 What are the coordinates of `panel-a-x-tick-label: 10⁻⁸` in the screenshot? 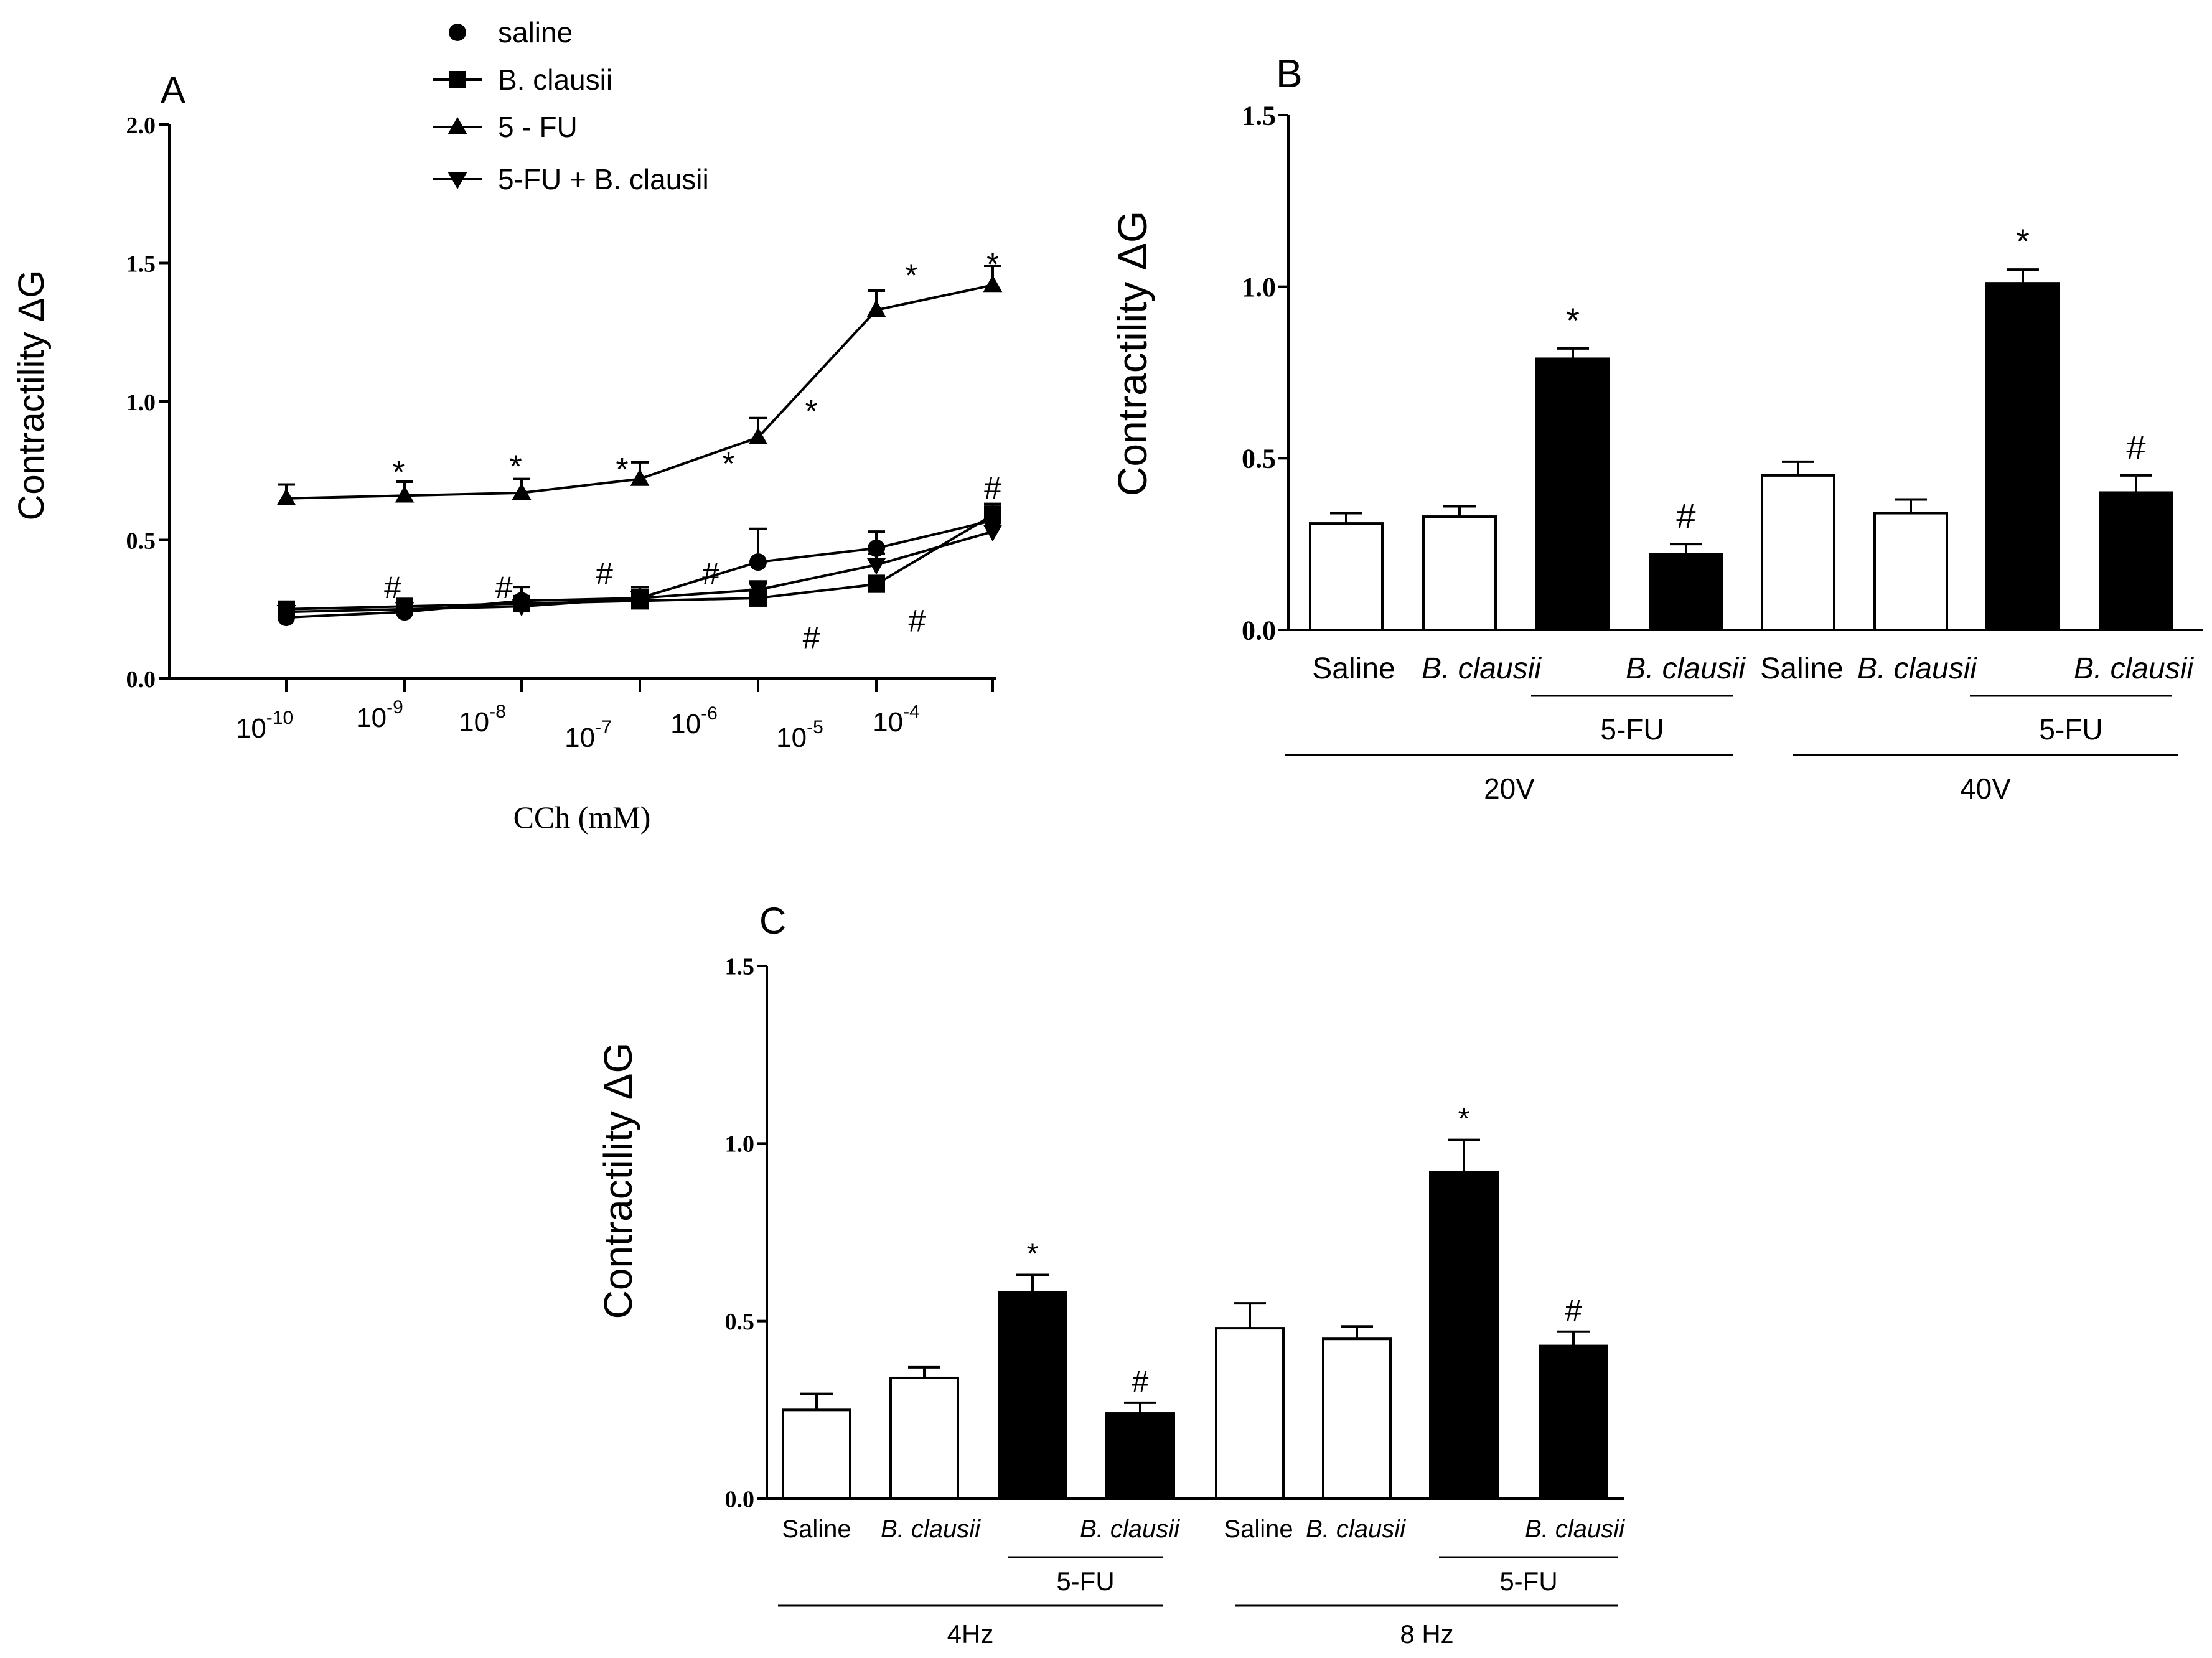 It's located at (483, 719).